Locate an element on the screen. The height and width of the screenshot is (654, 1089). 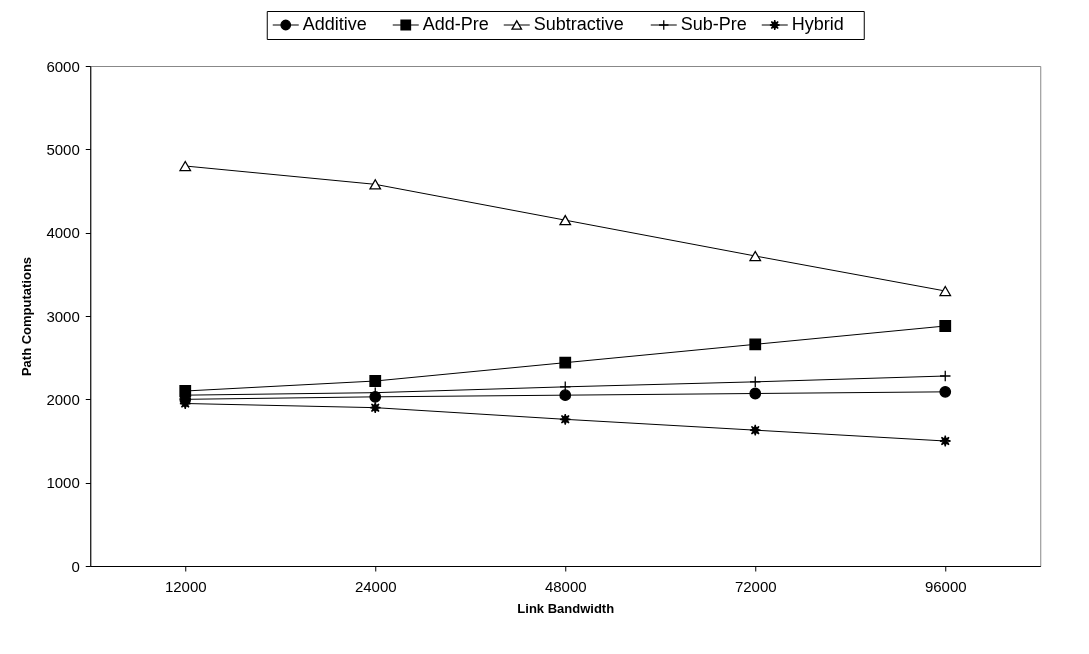
x-tick-label: 24000 is located at coordinates (375, 586).